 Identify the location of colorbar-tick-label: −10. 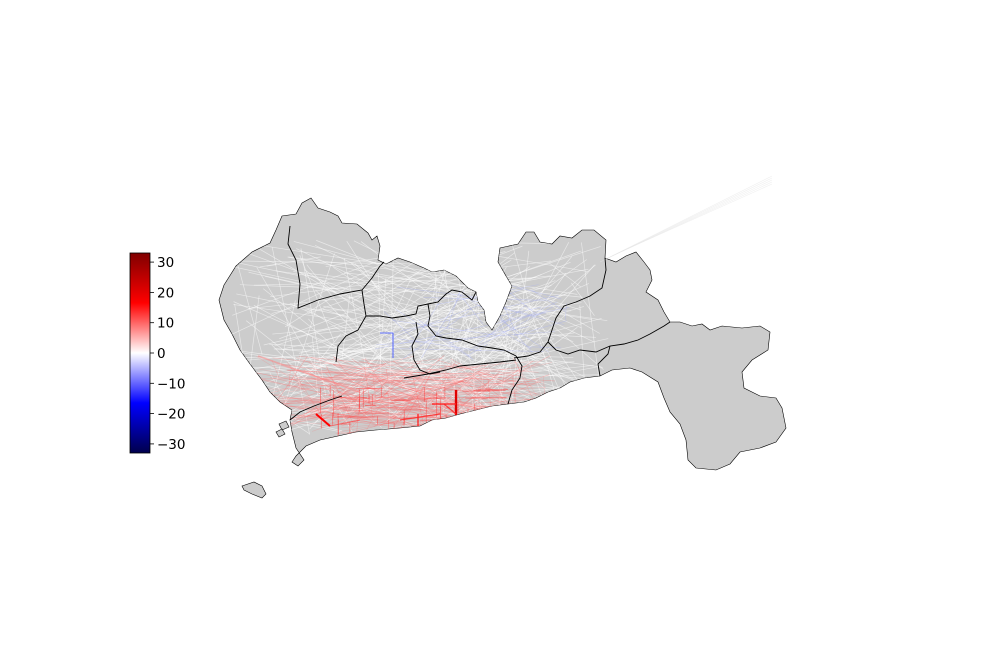
(171, 384).